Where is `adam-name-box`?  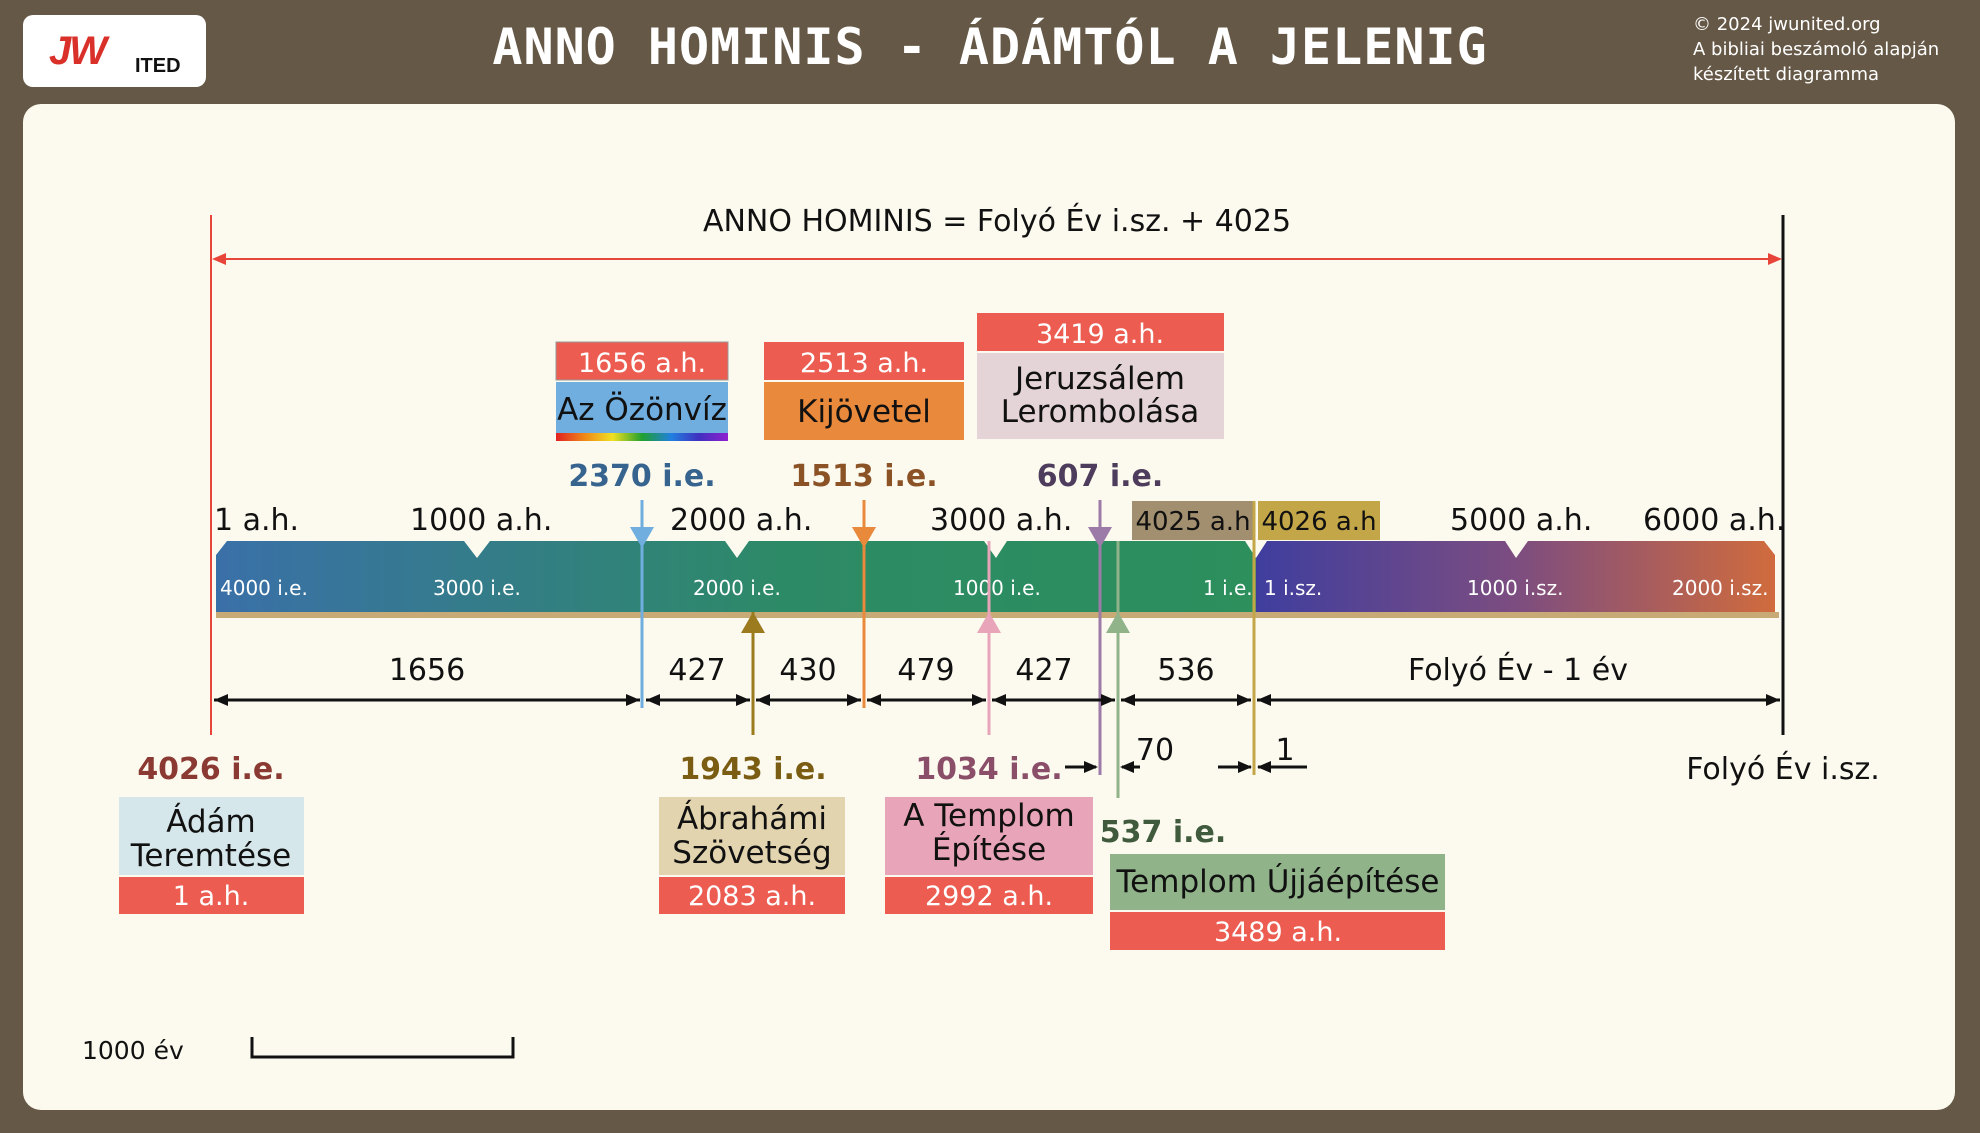 adam-name-box is located at coordinates (211, 836).